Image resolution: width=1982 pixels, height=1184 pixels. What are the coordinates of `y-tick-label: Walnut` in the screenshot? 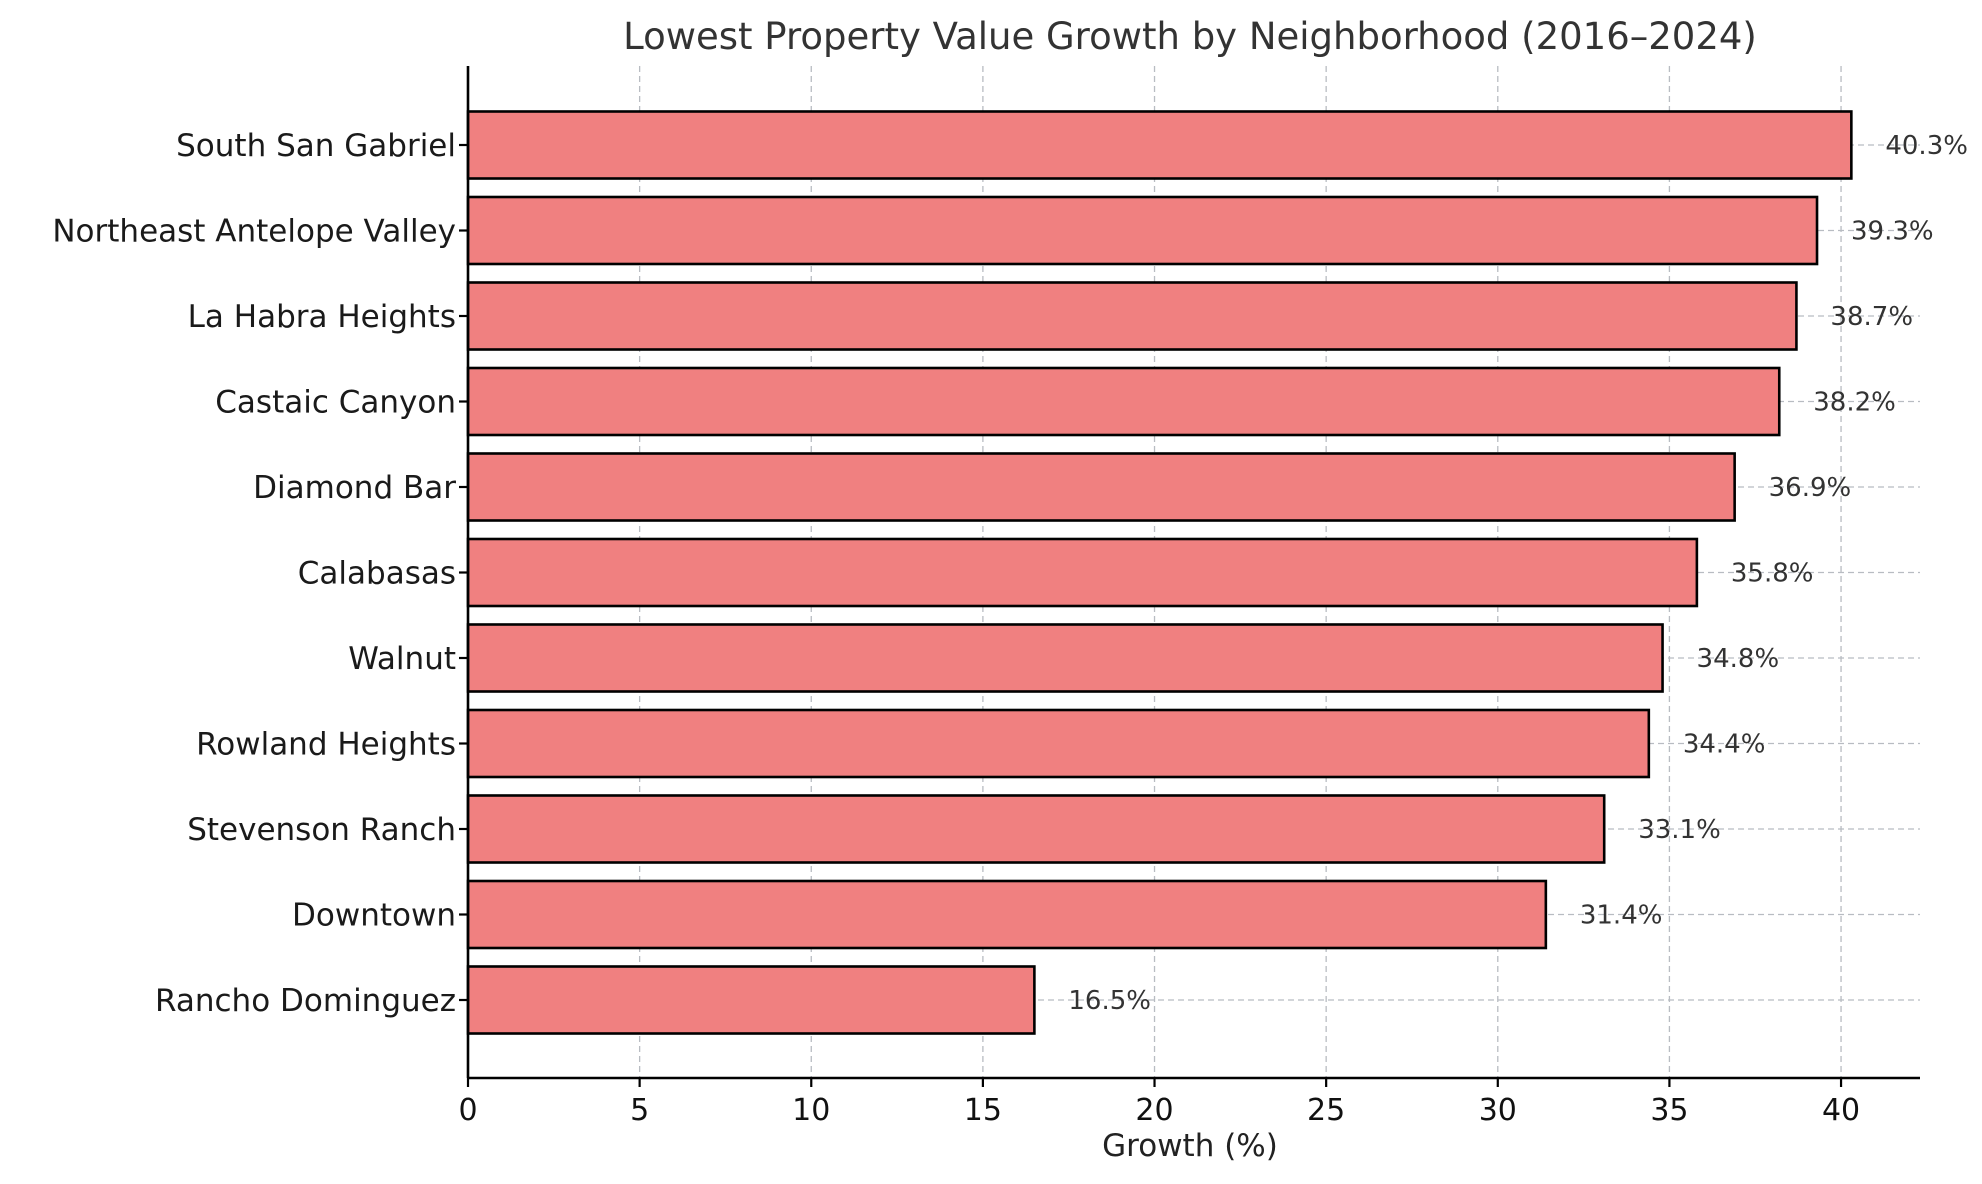 It's located at (402, 659).